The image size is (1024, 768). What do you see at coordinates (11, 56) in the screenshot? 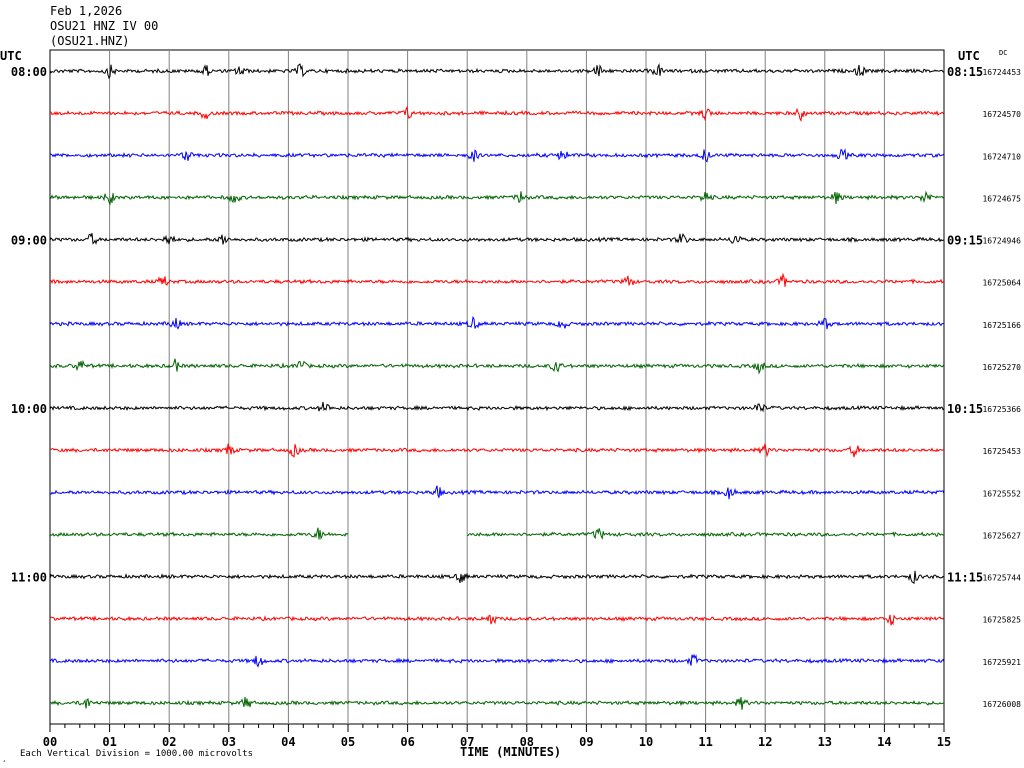
I see `utc-label-left: UTC` at bounding box center [11, 56].